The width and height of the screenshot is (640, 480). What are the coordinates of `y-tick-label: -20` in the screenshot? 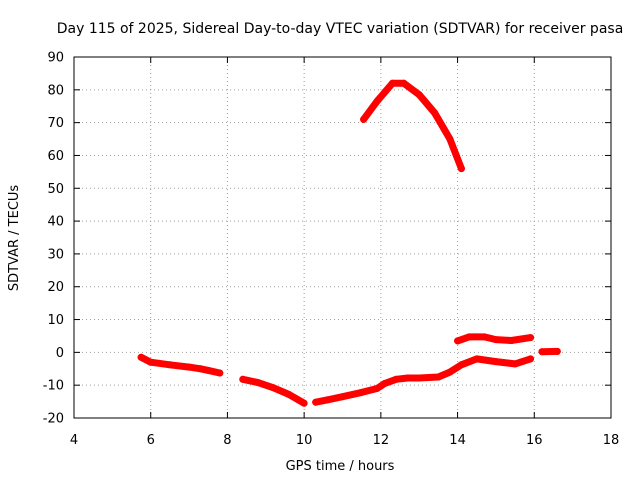 It's located at (53, 419).